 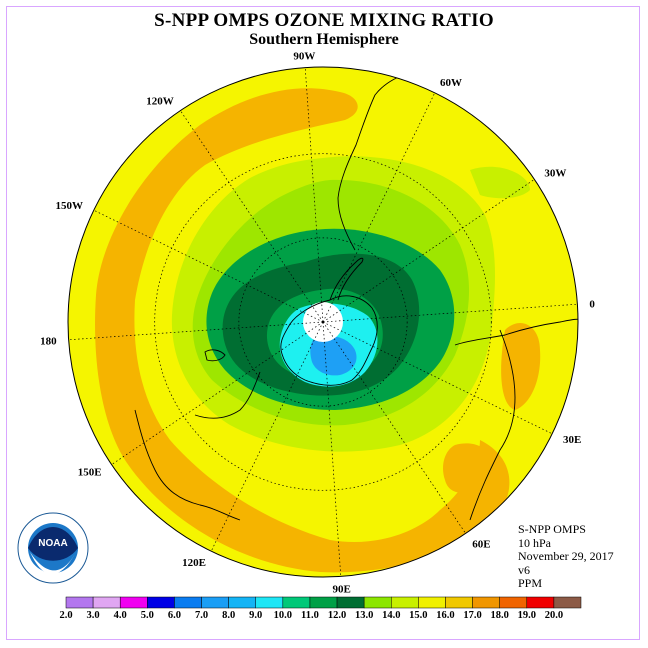 I want to click on longitude-label: 180, so click(x=48, y=342).